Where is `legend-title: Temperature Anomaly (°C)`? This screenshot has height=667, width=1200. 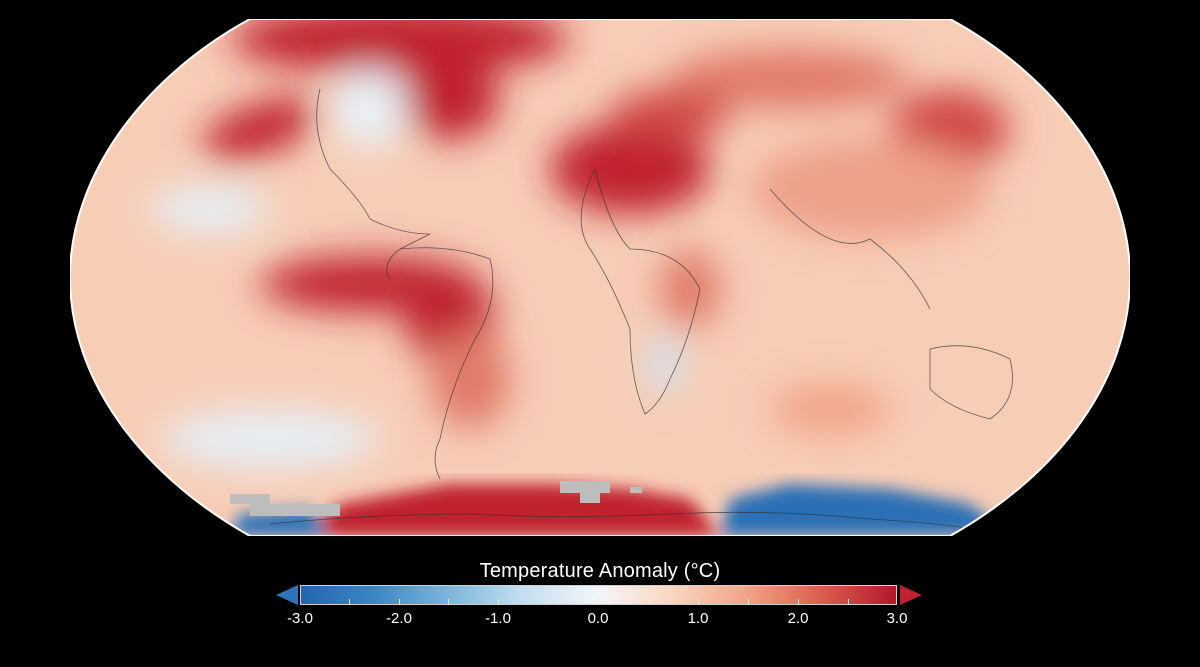
legend-title: Temperature Anomaly (°C) is located at coordinates (600, 571).